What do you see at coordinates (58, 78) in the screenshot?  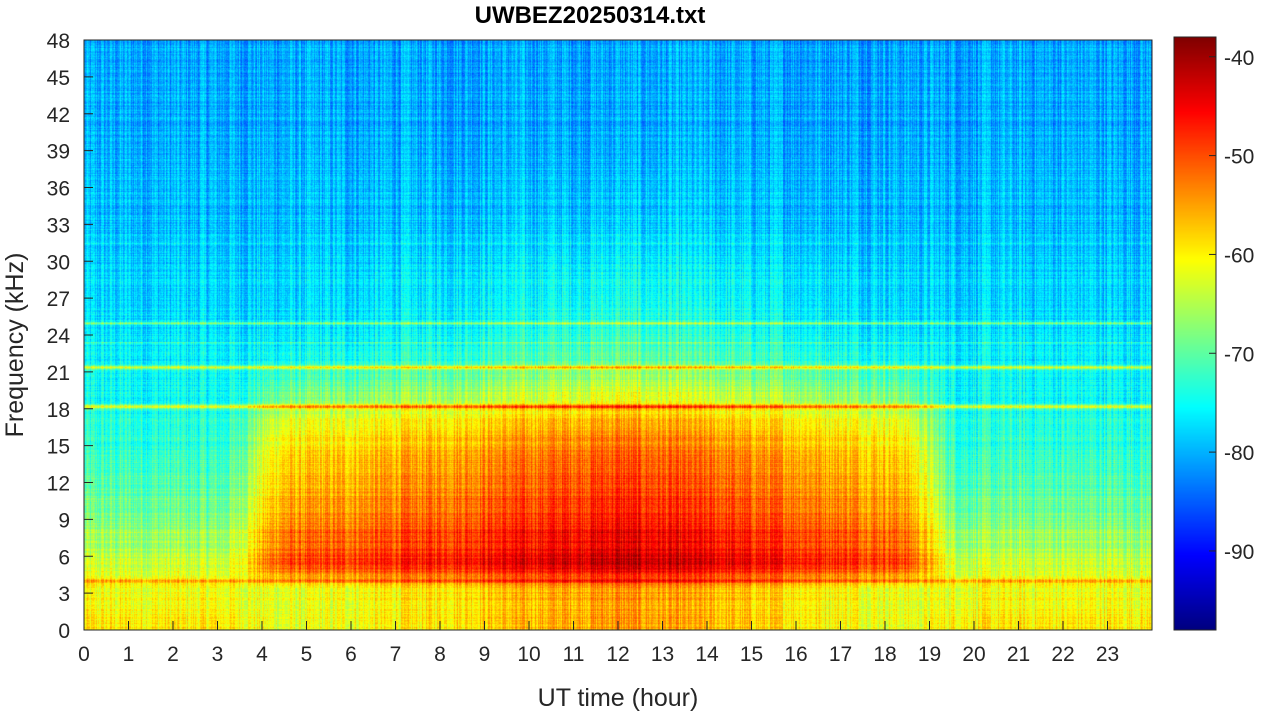 I see `y-tick-label: 45` at bounding box center [58, 78].